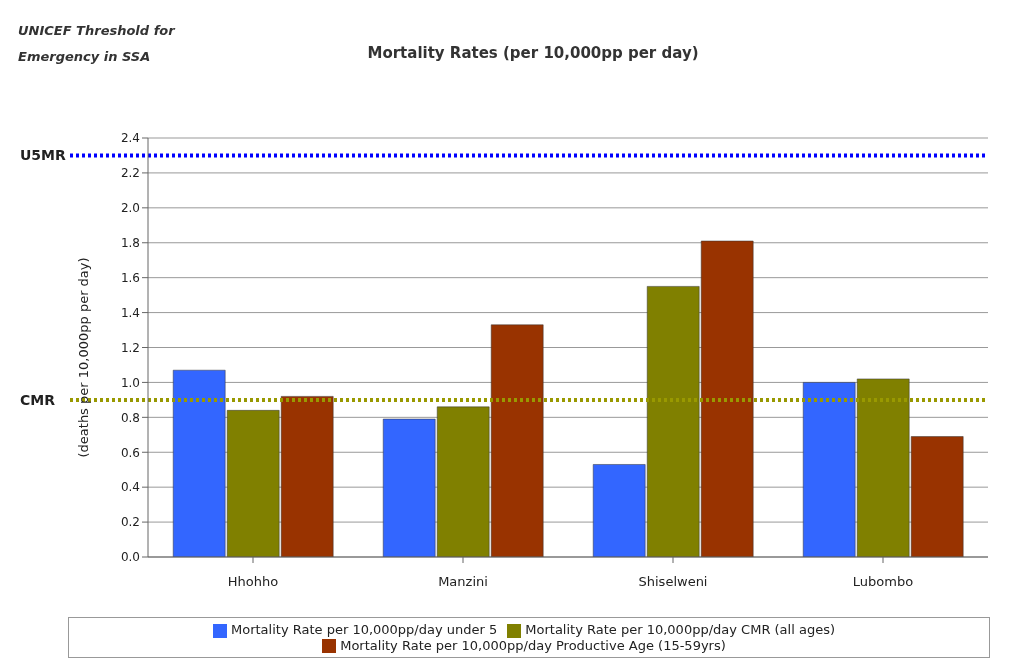  What do you see at coordinates (130, 243) in the screenshot?
I see `y-tick-label: 1.8` at bounding box center [130, 243].